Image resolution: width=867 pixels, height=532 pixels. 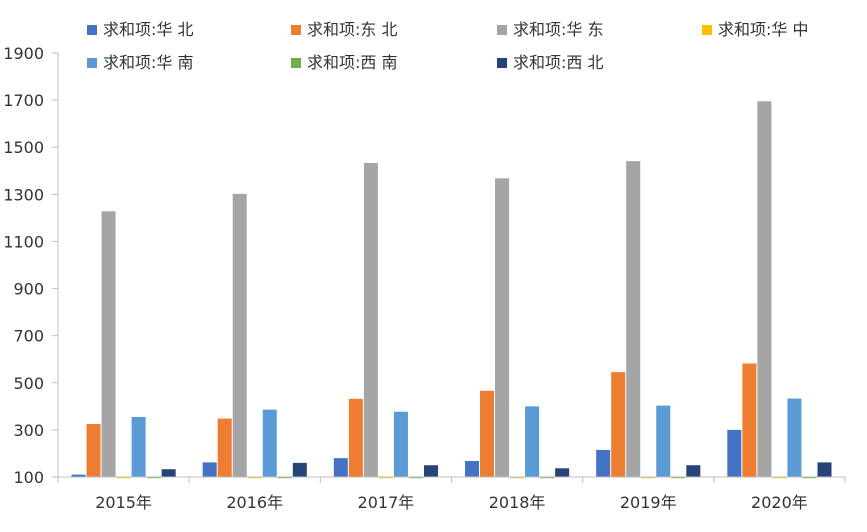 I want to click on y-tick-label: 1900, so click(x=23, y=53).